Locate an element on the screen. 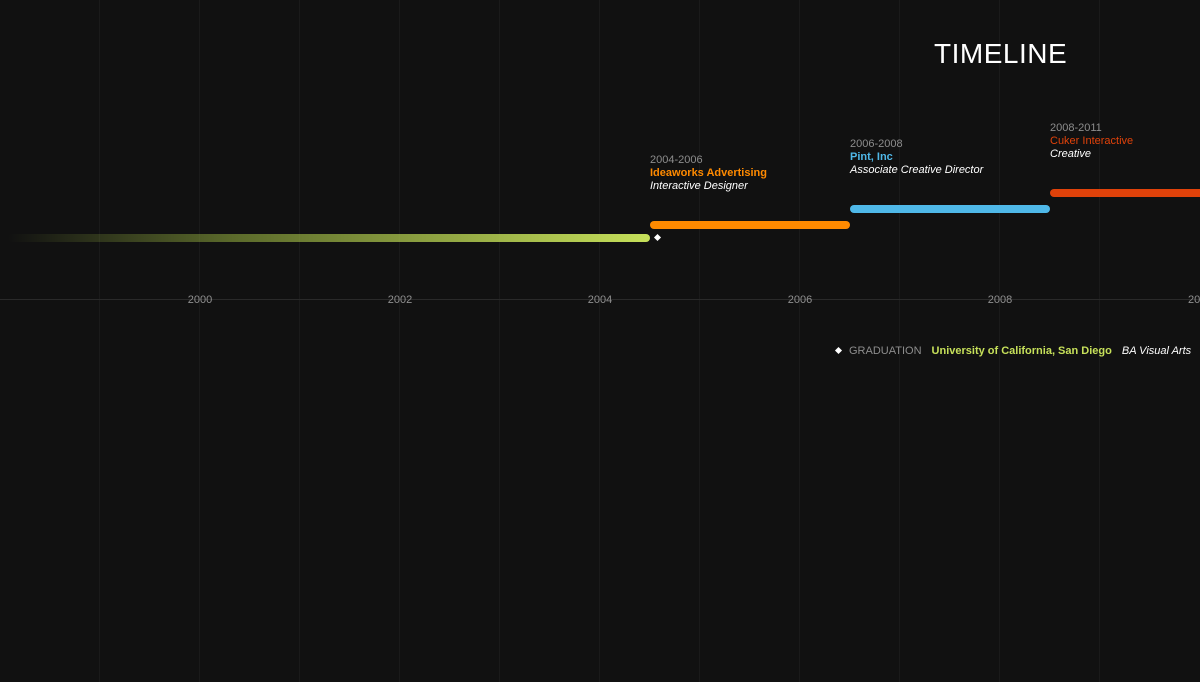 The height and width of the screenshot is (682, 1200). tick-label-2006: 2006 is located at coordinates (800, 300).